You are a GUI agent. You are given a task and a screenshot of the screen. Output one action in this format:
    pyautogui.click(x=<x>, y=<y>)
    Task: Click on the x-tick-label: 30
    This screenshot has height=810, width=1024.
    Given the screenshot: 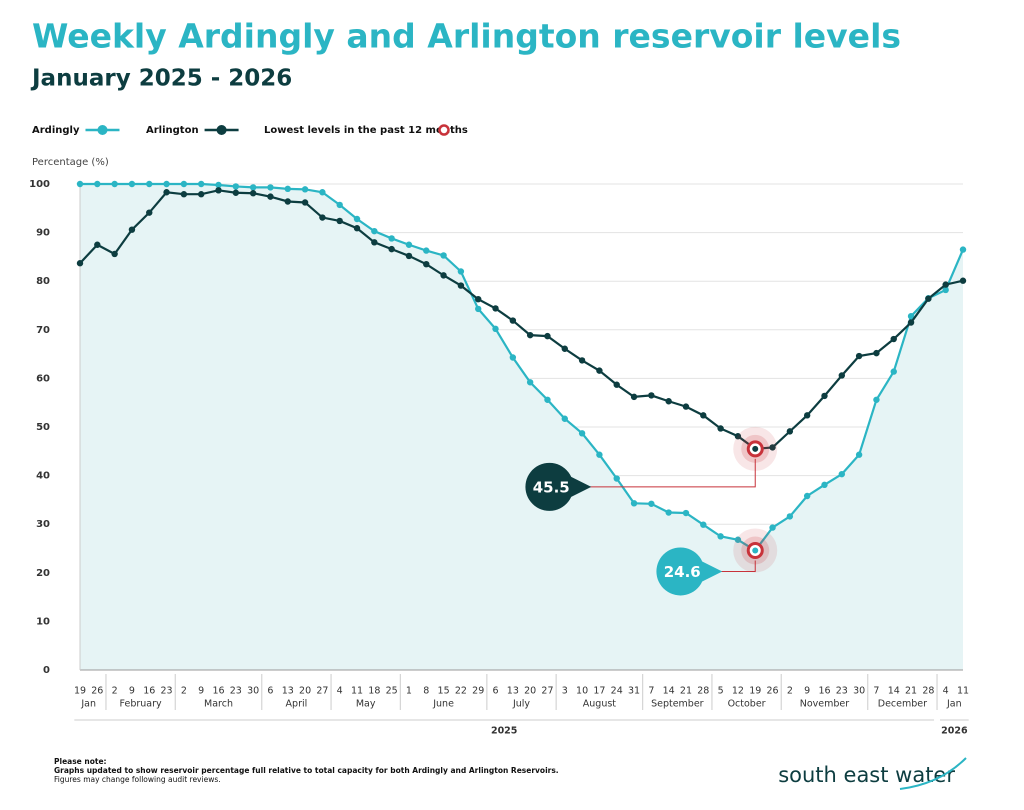 What is the action you would take?
    pyautogui.click(x=859, y=691)
    